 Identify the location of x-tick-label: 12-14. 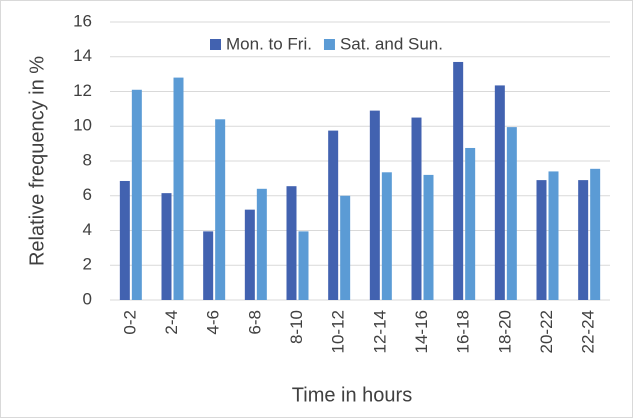
(379, 331).